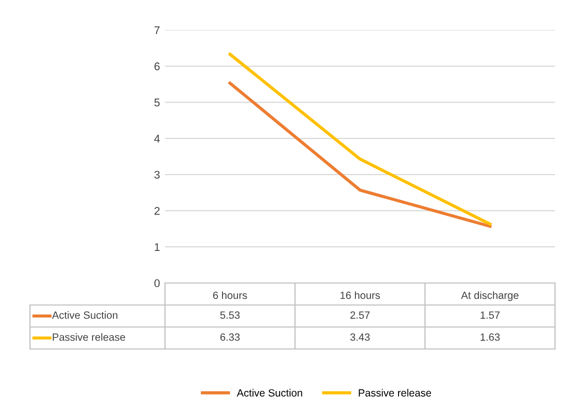 The image size is (566, 408). Describe the element at coordinates (269, 392) in the screenshot. I see `text: Active Suction` at that location.